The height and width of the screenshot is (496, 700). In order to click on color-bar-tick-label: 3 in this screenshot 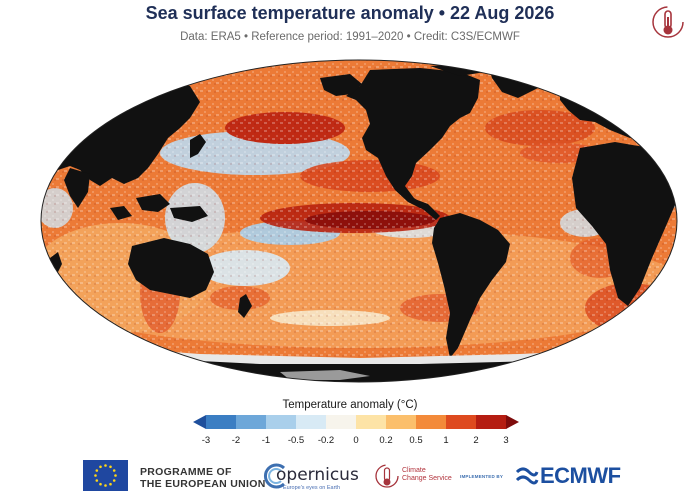, I will do `click(506, 440)`.